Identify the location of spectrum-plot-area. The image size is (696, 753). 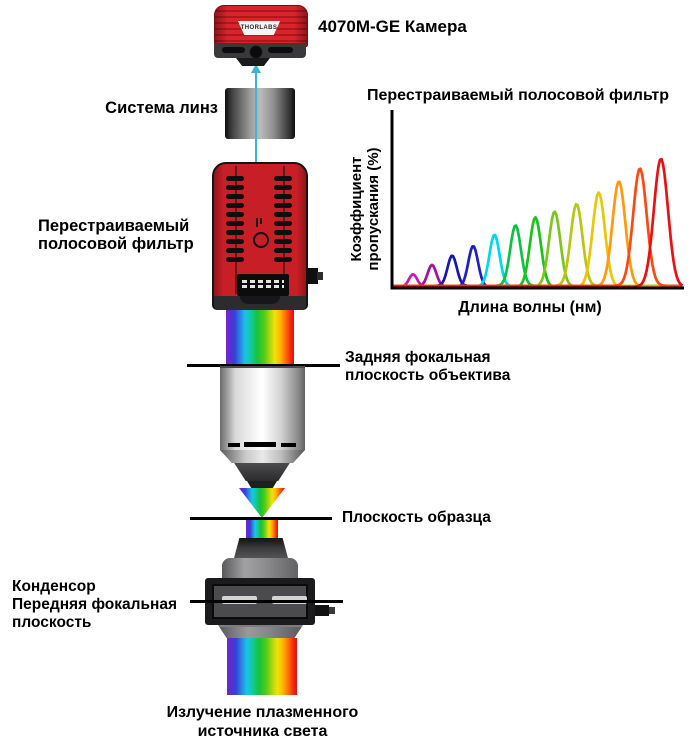
(537, 200).